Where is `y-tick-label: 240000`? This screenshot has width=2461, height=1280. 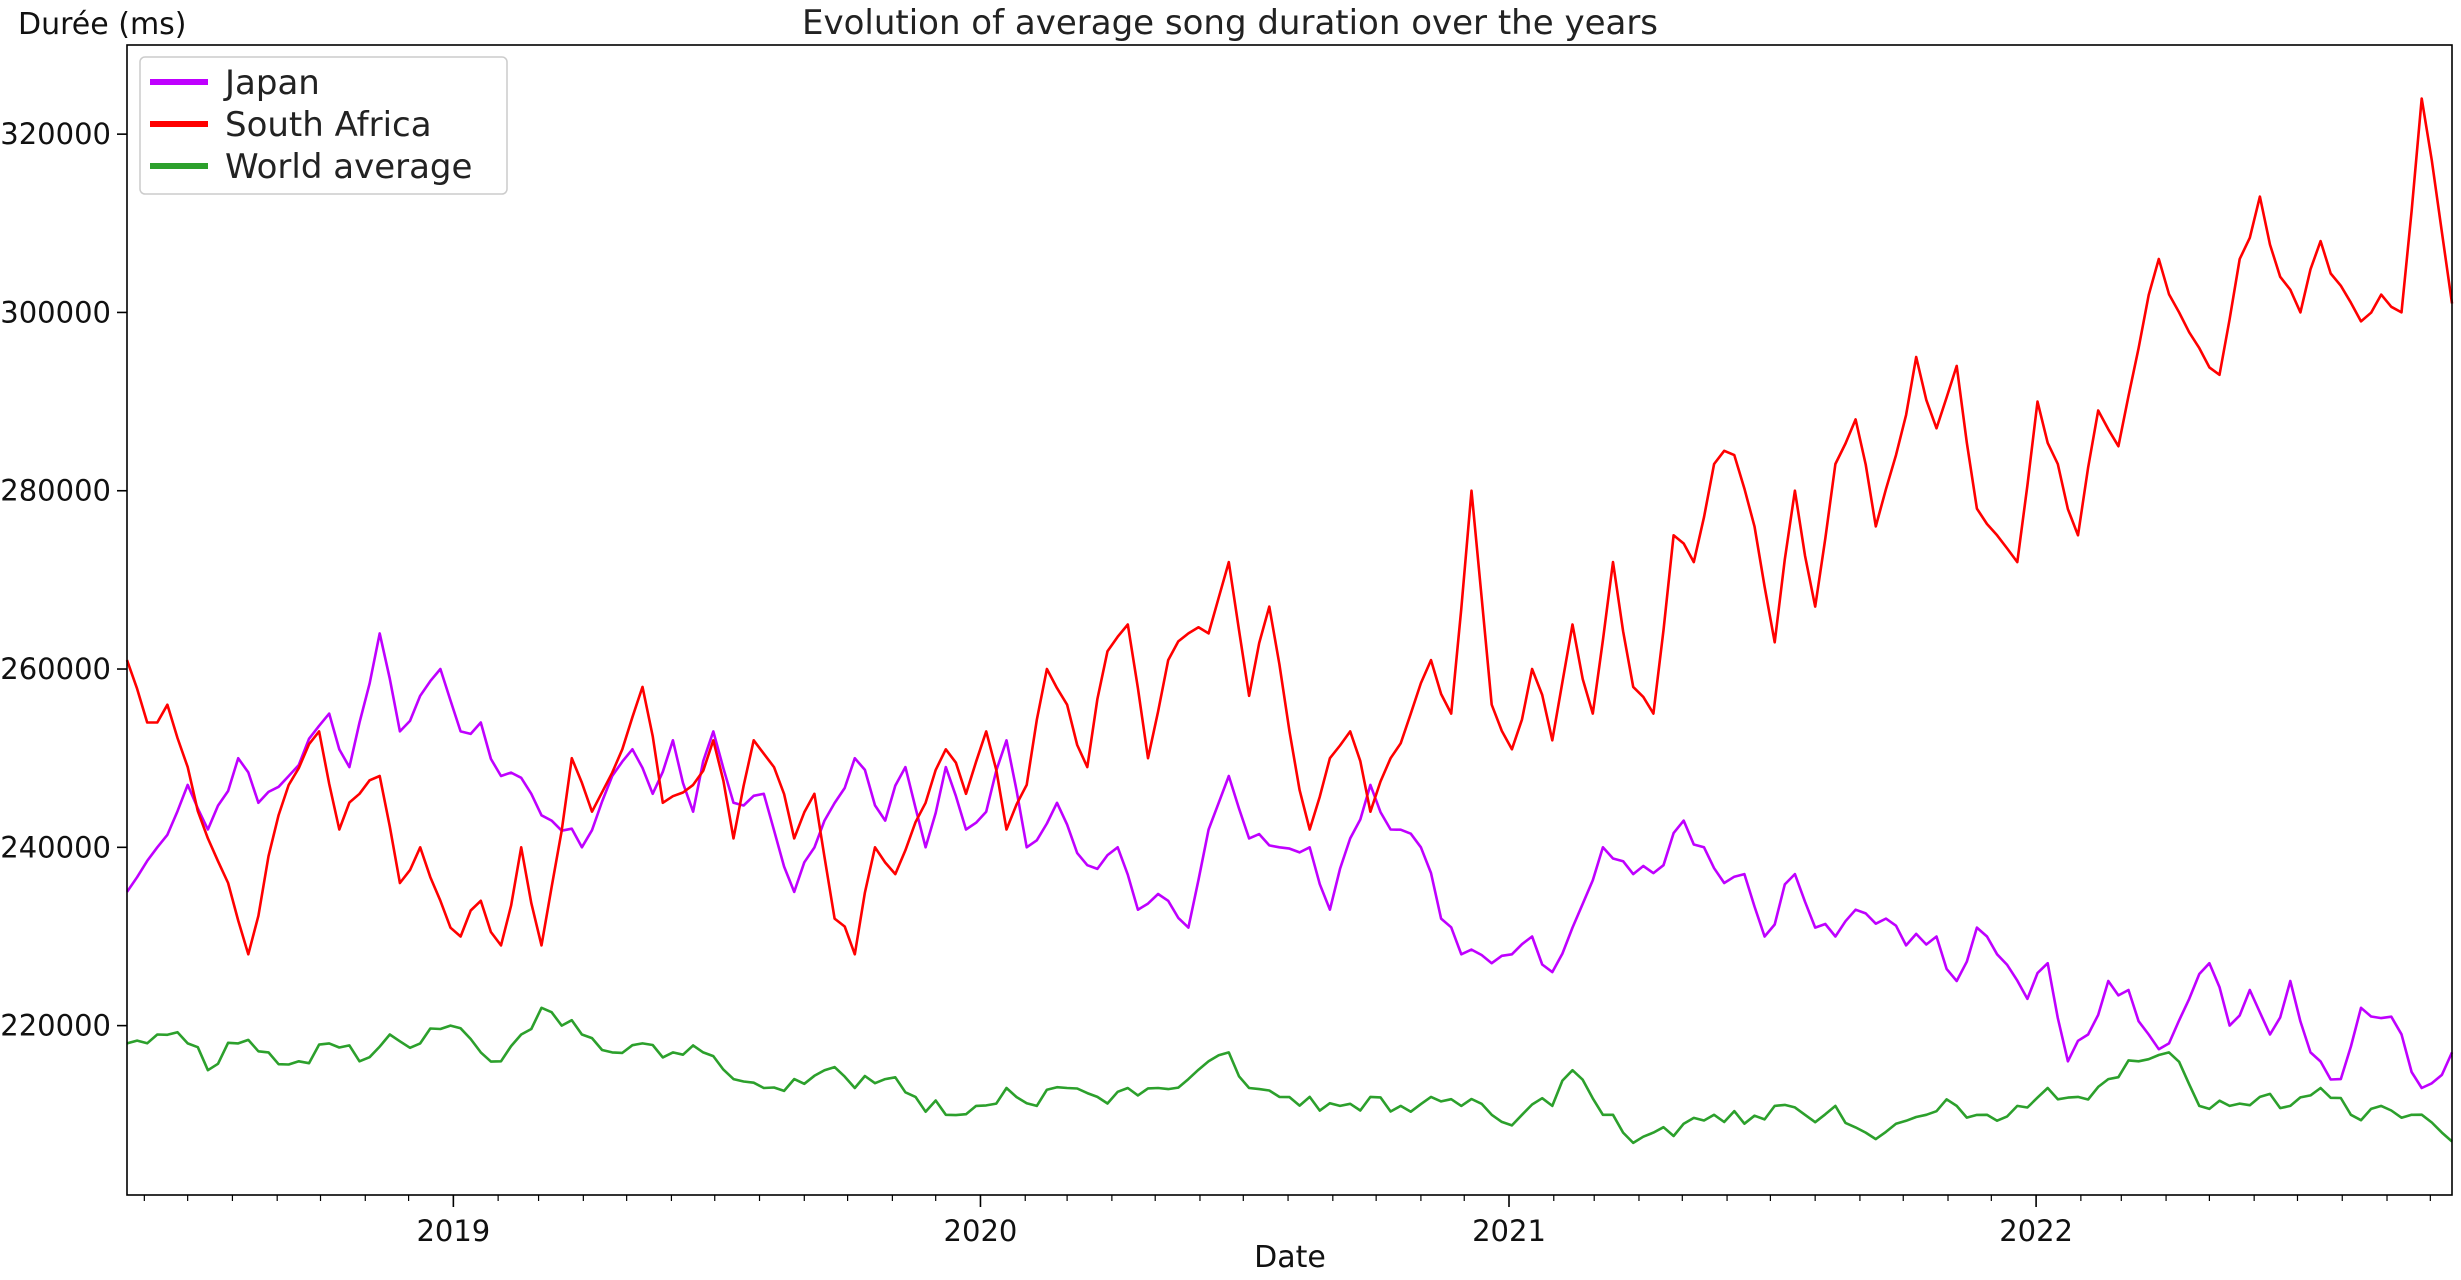 y-tick-label: 240000 is located at coordinates (55, 847).